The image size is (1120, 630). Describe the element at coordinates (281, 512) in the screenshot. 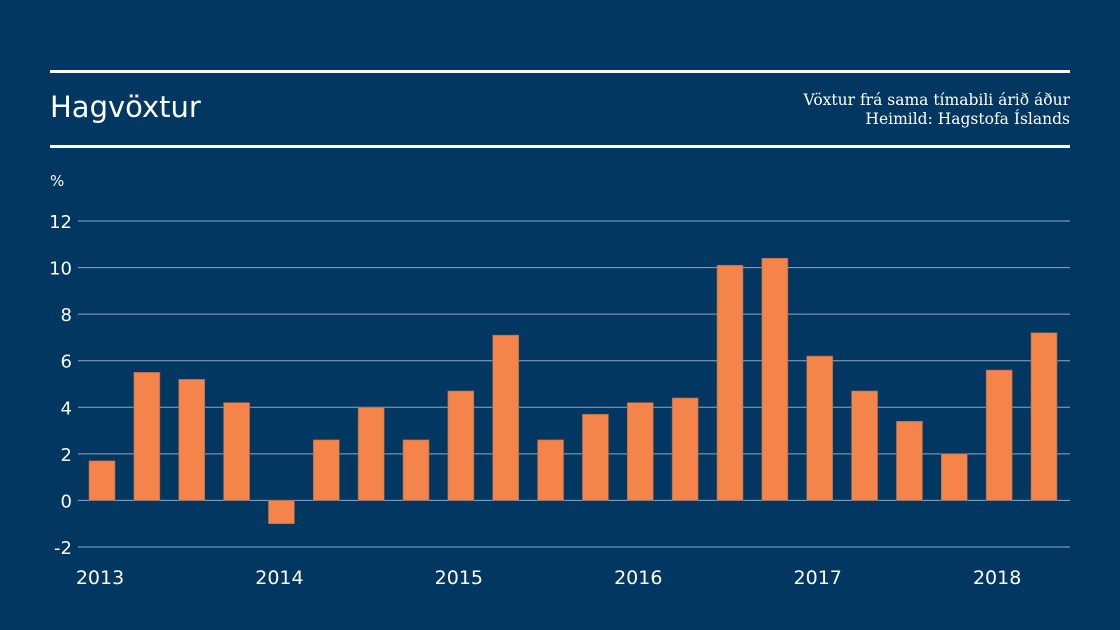

I see `bar-2014-q1` at that location.